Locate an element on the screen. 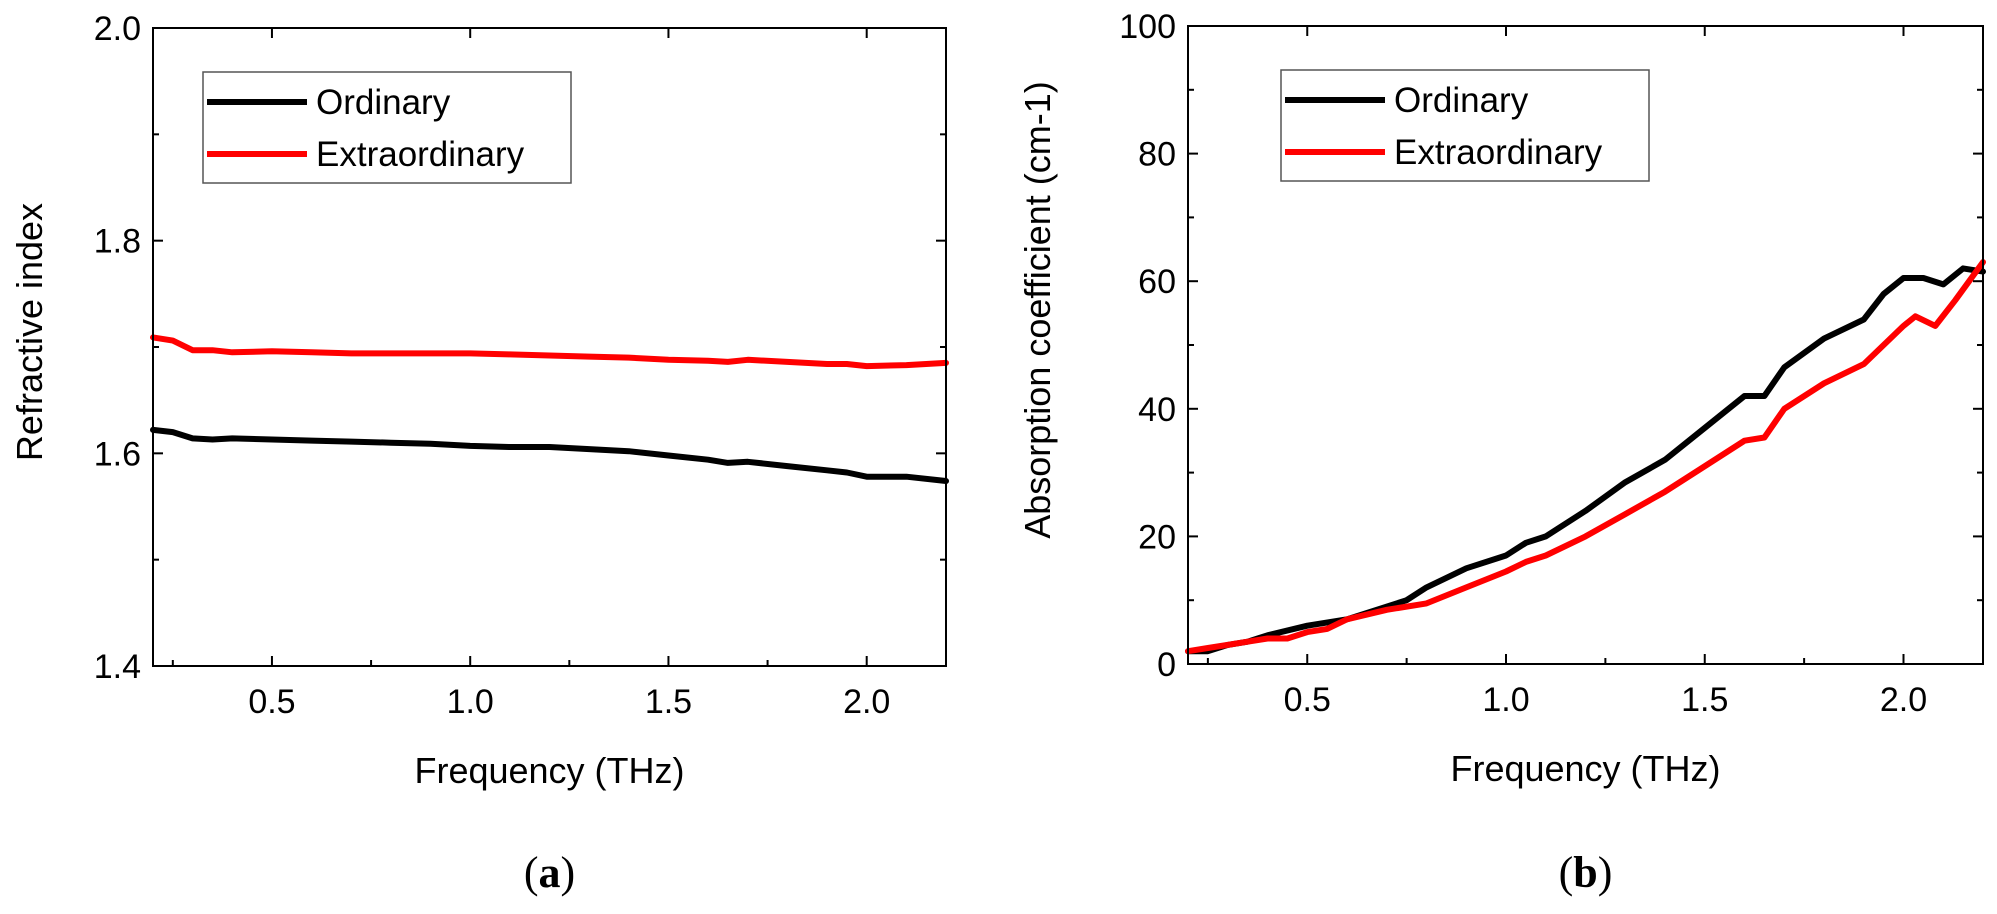 This screenshot has width=1997, height=914. series-line-ordinary is located at coordinates (549, 455).